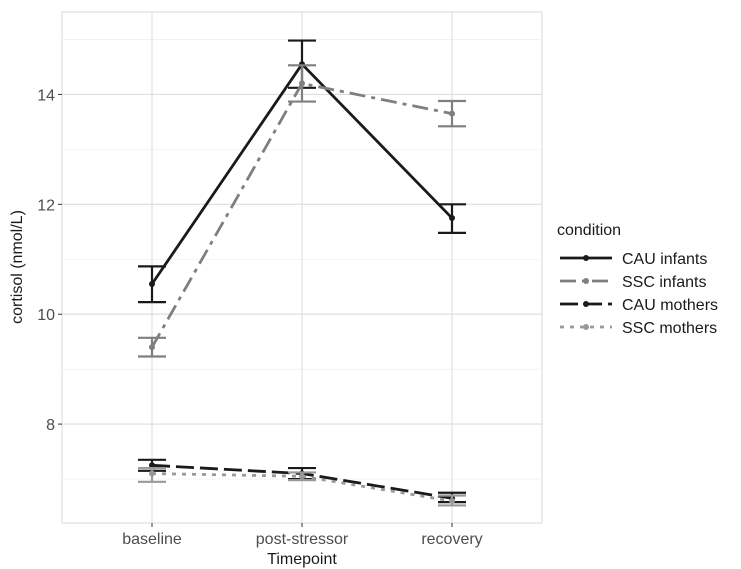 This screenshot has height=569, width=741. Describe the element at coordinates (152, 539) in the screenshot. I see `x-tick-label: baseline` at that location.